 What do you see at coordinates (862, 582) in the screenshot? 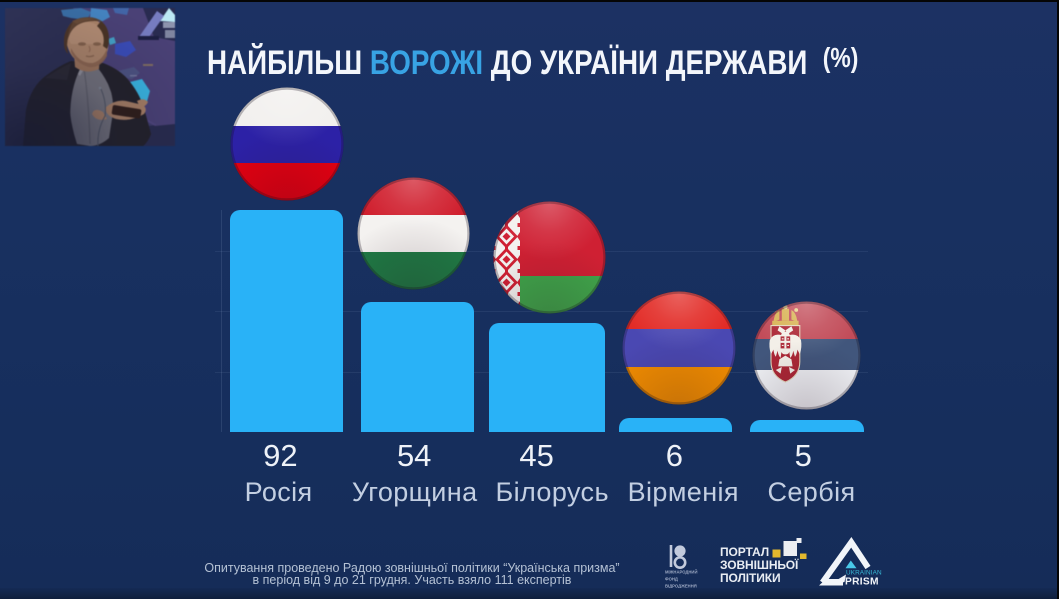
I see `svg-text: PRISM` at bounding box center [862, 582].